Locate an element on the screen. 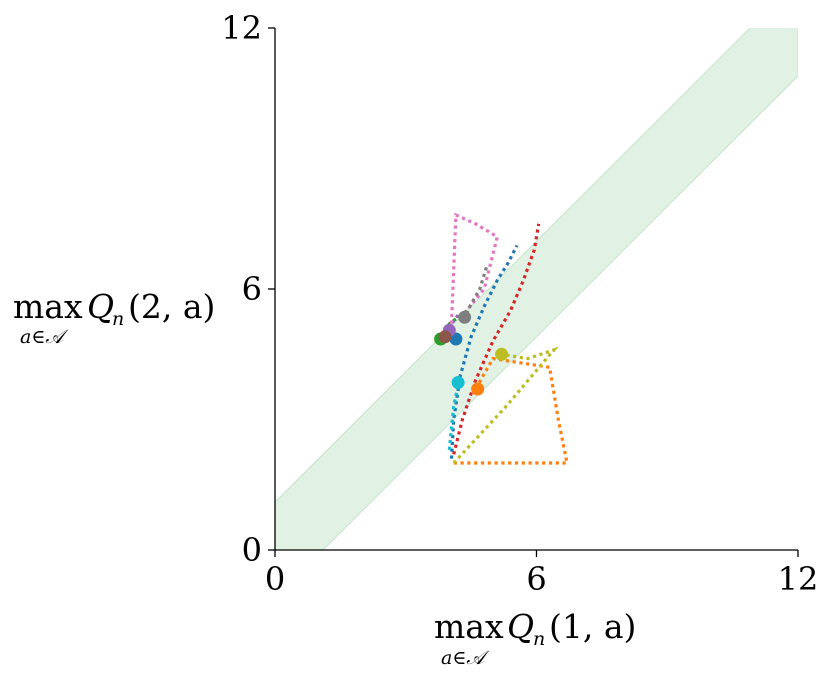  x-label-expr-sub: n is located at coordinates (539, 639).